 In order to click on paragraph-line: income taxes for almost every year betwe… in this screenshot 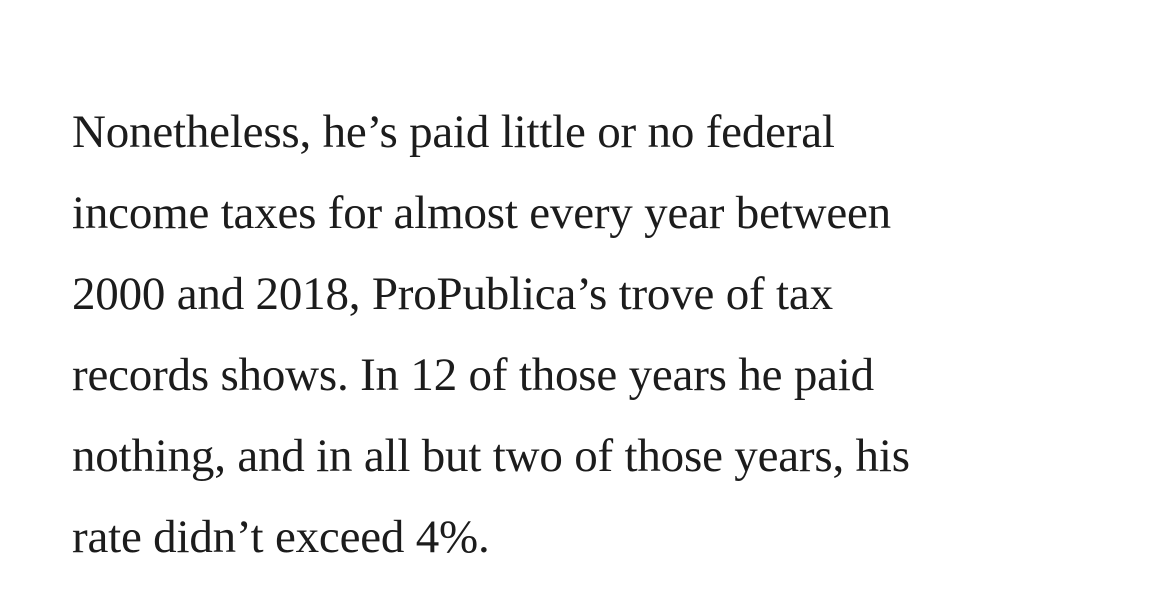, I will do `click(481, 213)`.